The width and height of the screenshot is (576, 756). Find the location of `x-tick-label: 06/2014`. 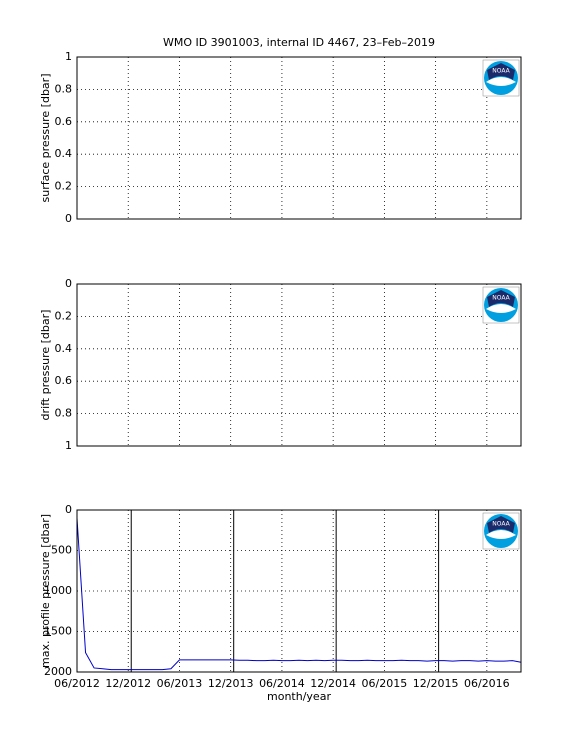

x-tick-label: 06/2014 is located at coordinates (282, 683).